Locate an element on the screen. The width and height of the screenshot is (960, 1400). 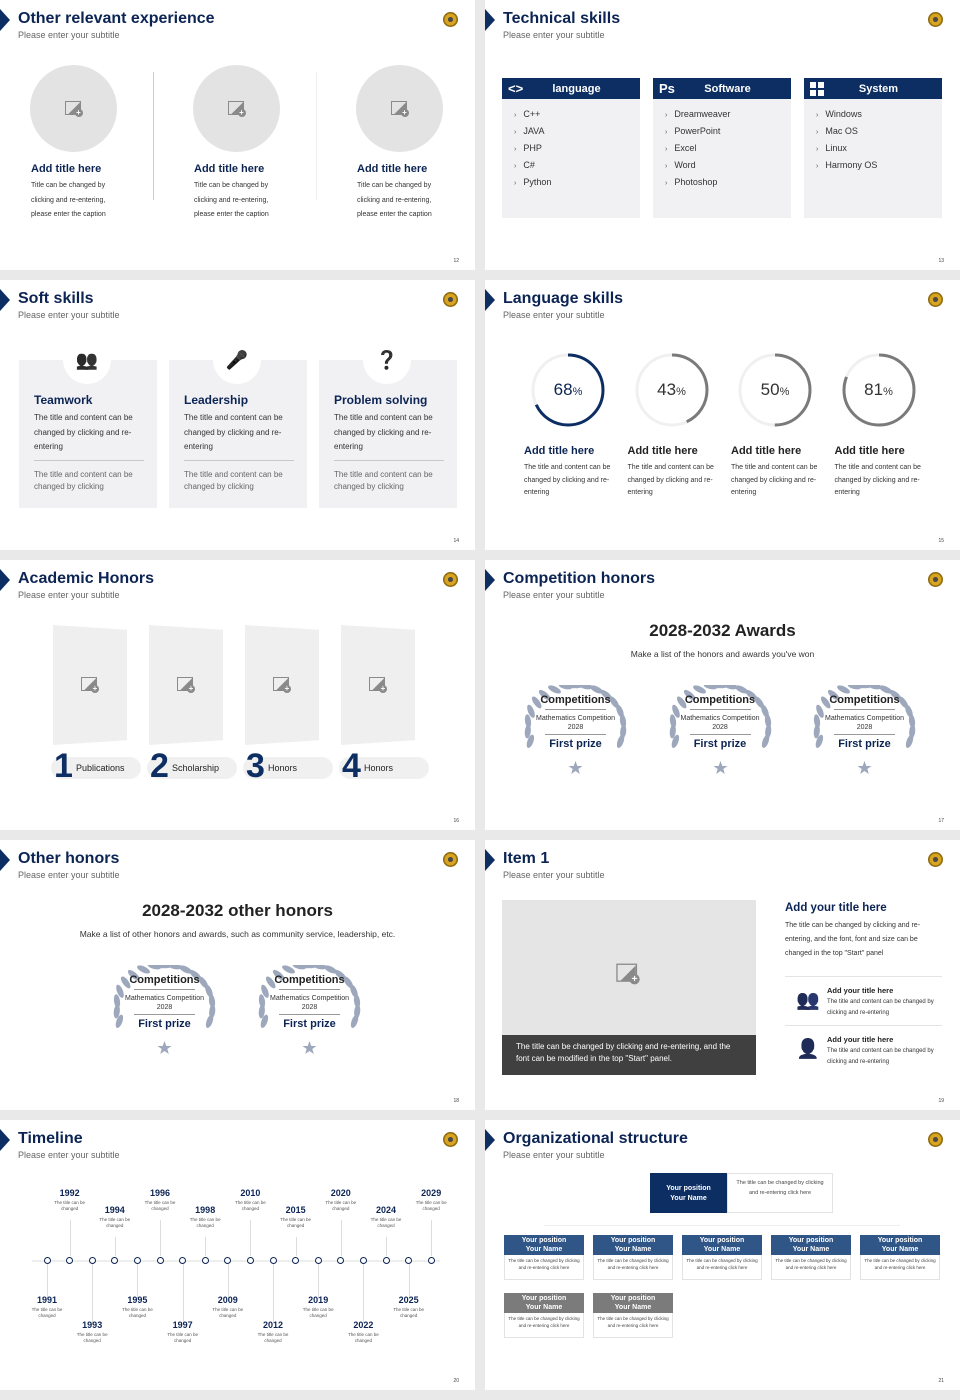
icon-circle: 👥 is located at coordinates (87, 360).